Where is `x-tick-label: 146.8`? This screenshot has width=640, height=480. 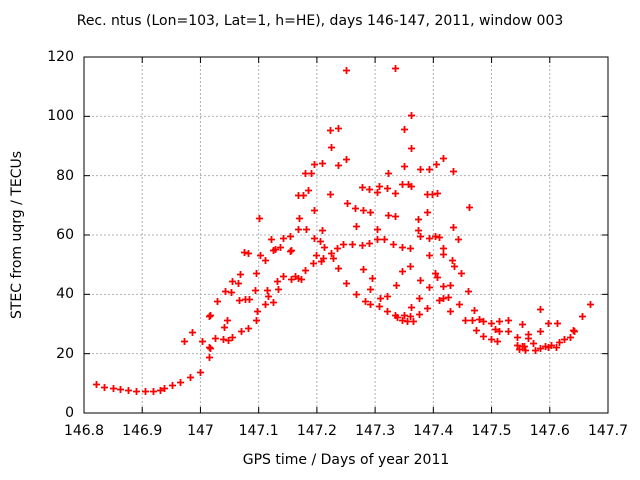
x-tick-label: 146.8 is located at coordinates (84, 431).